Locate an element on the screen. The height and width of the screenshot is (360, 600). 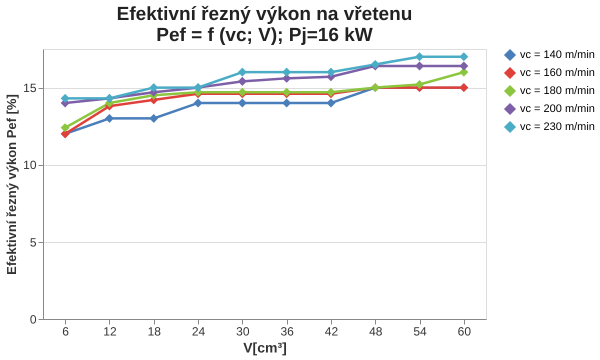
y-tick-label: 15 is located at coordinates (30, 88).